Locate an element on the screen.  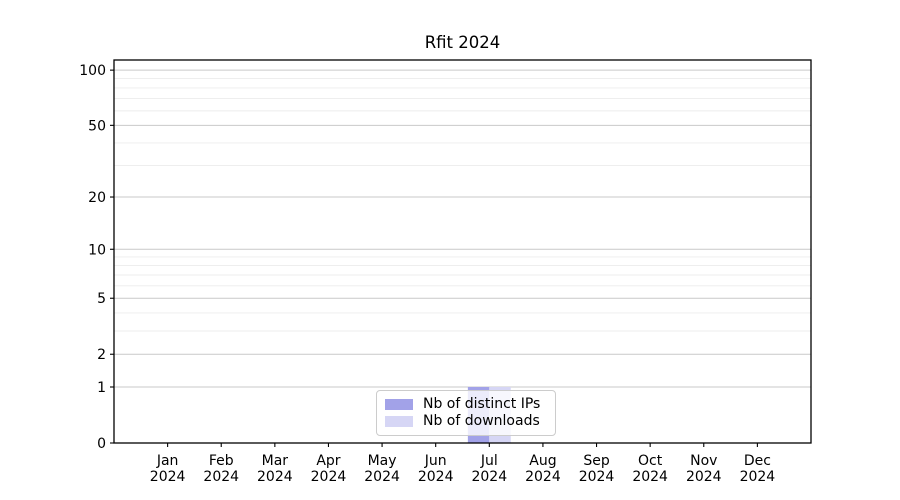
x-tick-label: Feb is located at coordinates (221, 461).